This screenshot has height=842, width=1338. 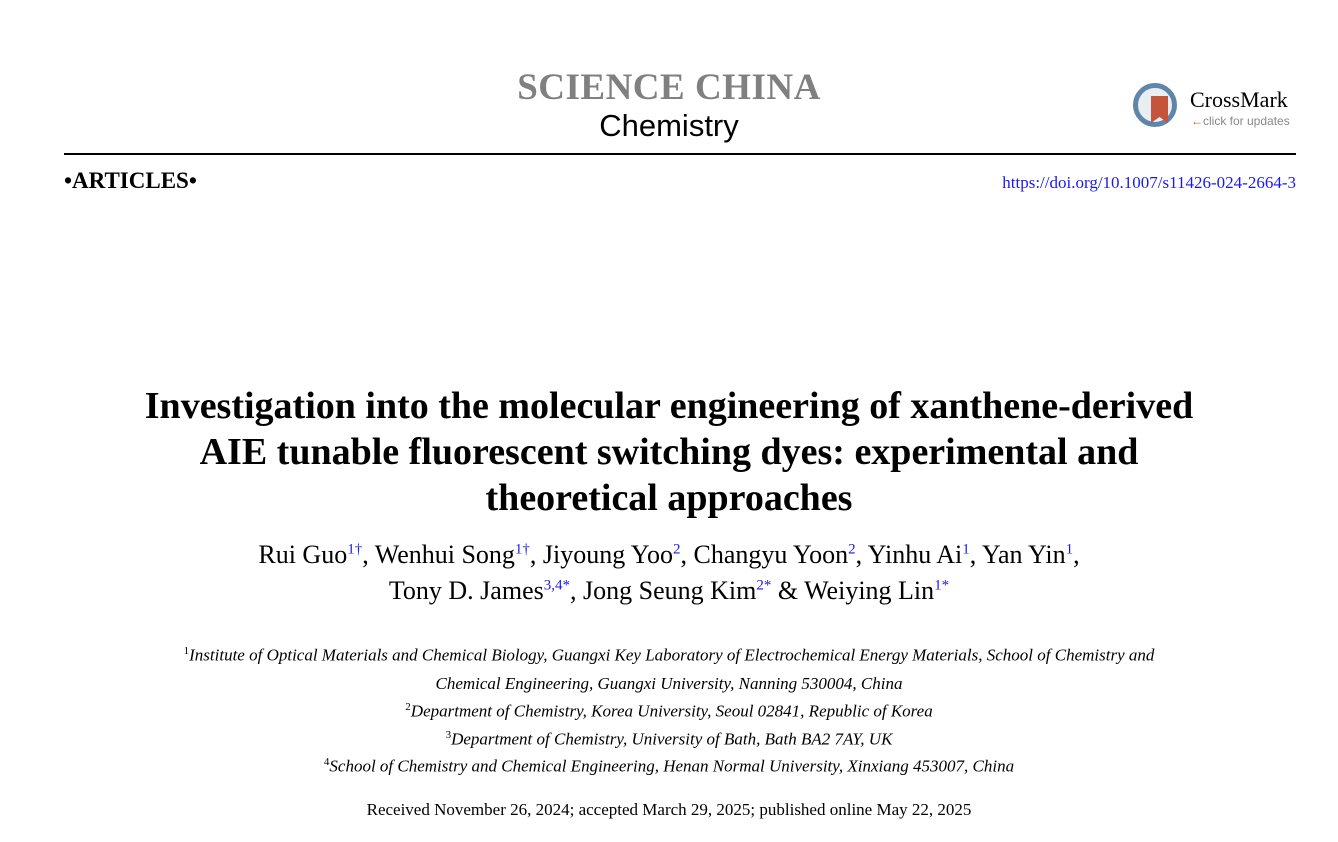 I want to click on title-line: theoretical approaches, so click(x=669, y=498).